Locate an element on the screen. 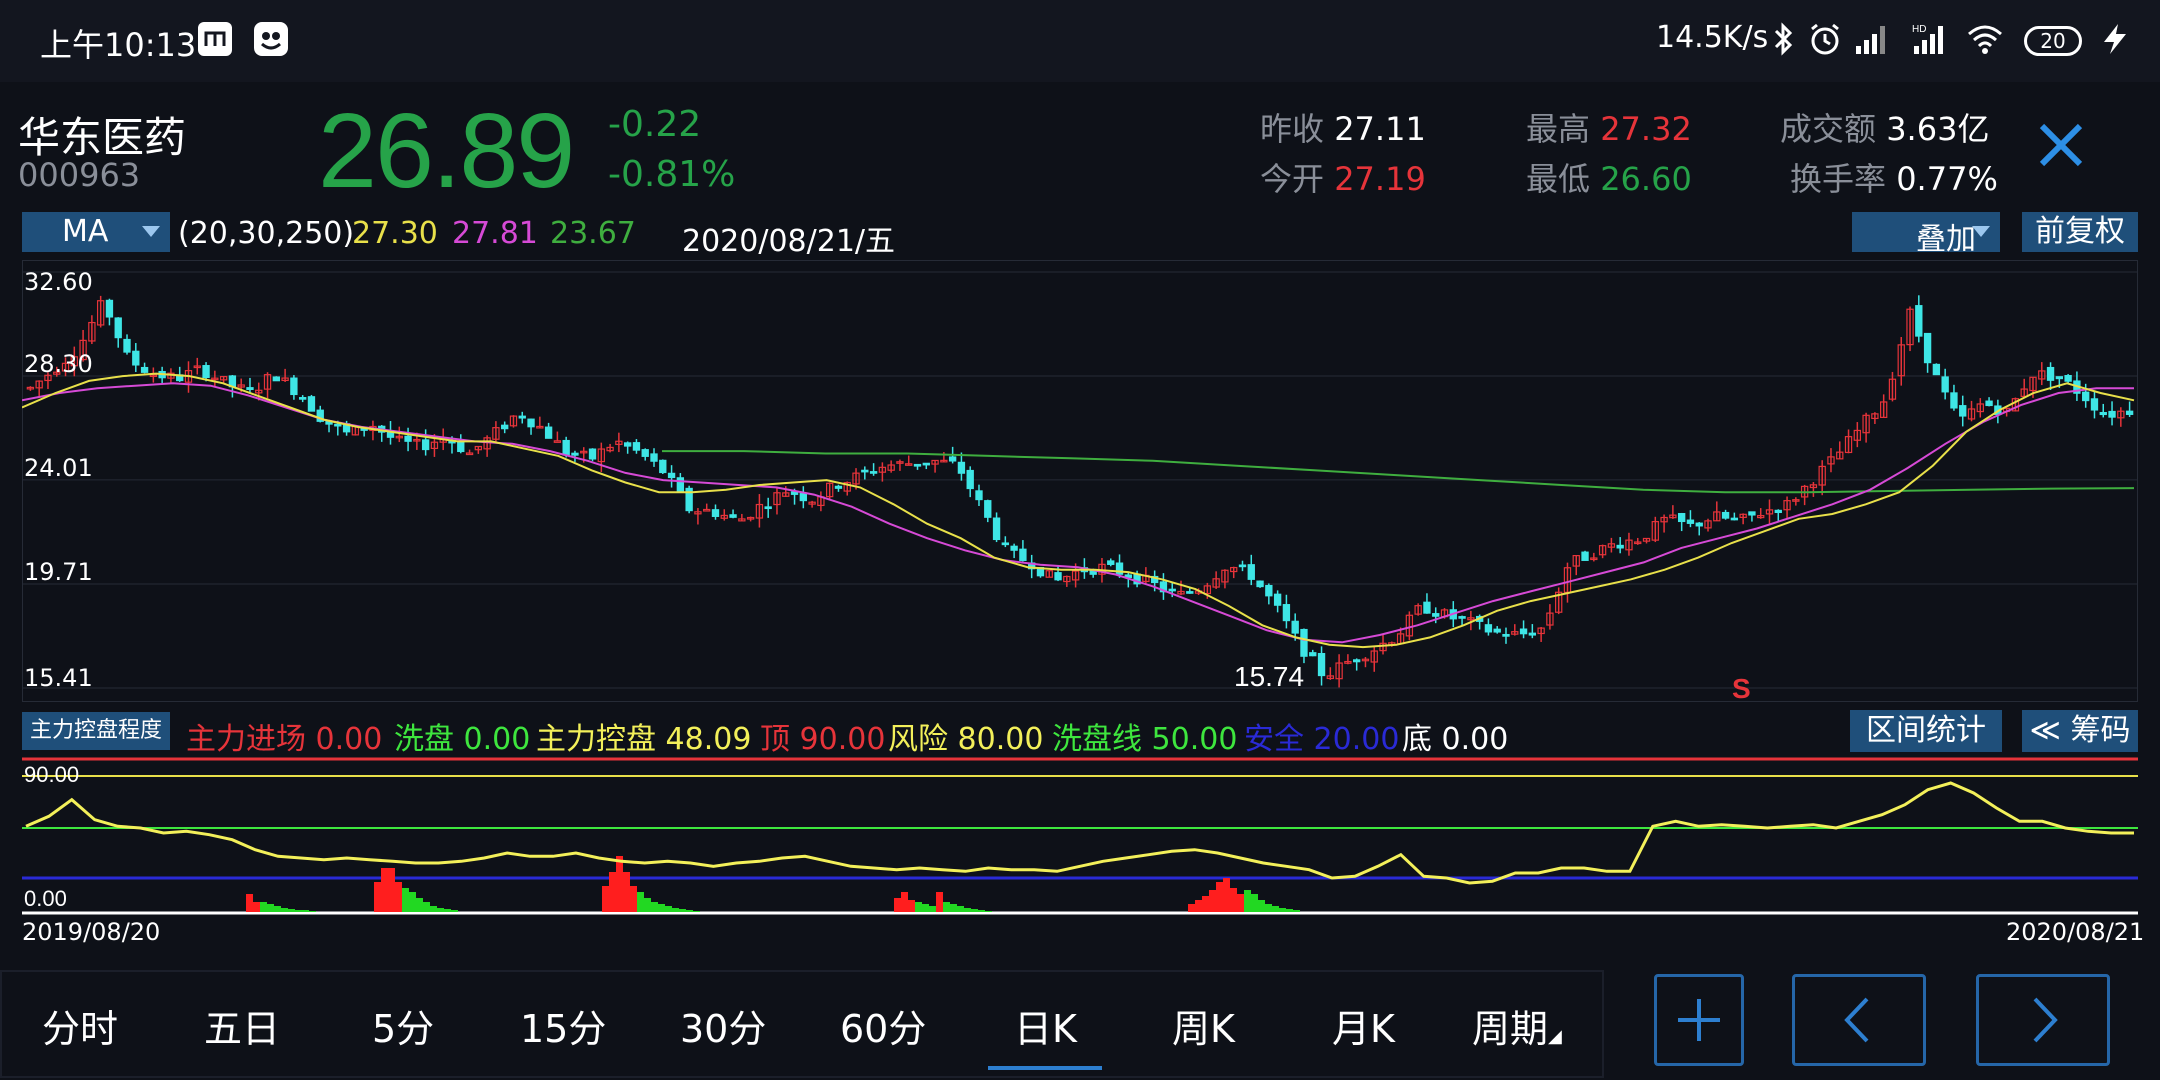  chips-button: ≪ 筹码 is located at coordinates (2080, 731).